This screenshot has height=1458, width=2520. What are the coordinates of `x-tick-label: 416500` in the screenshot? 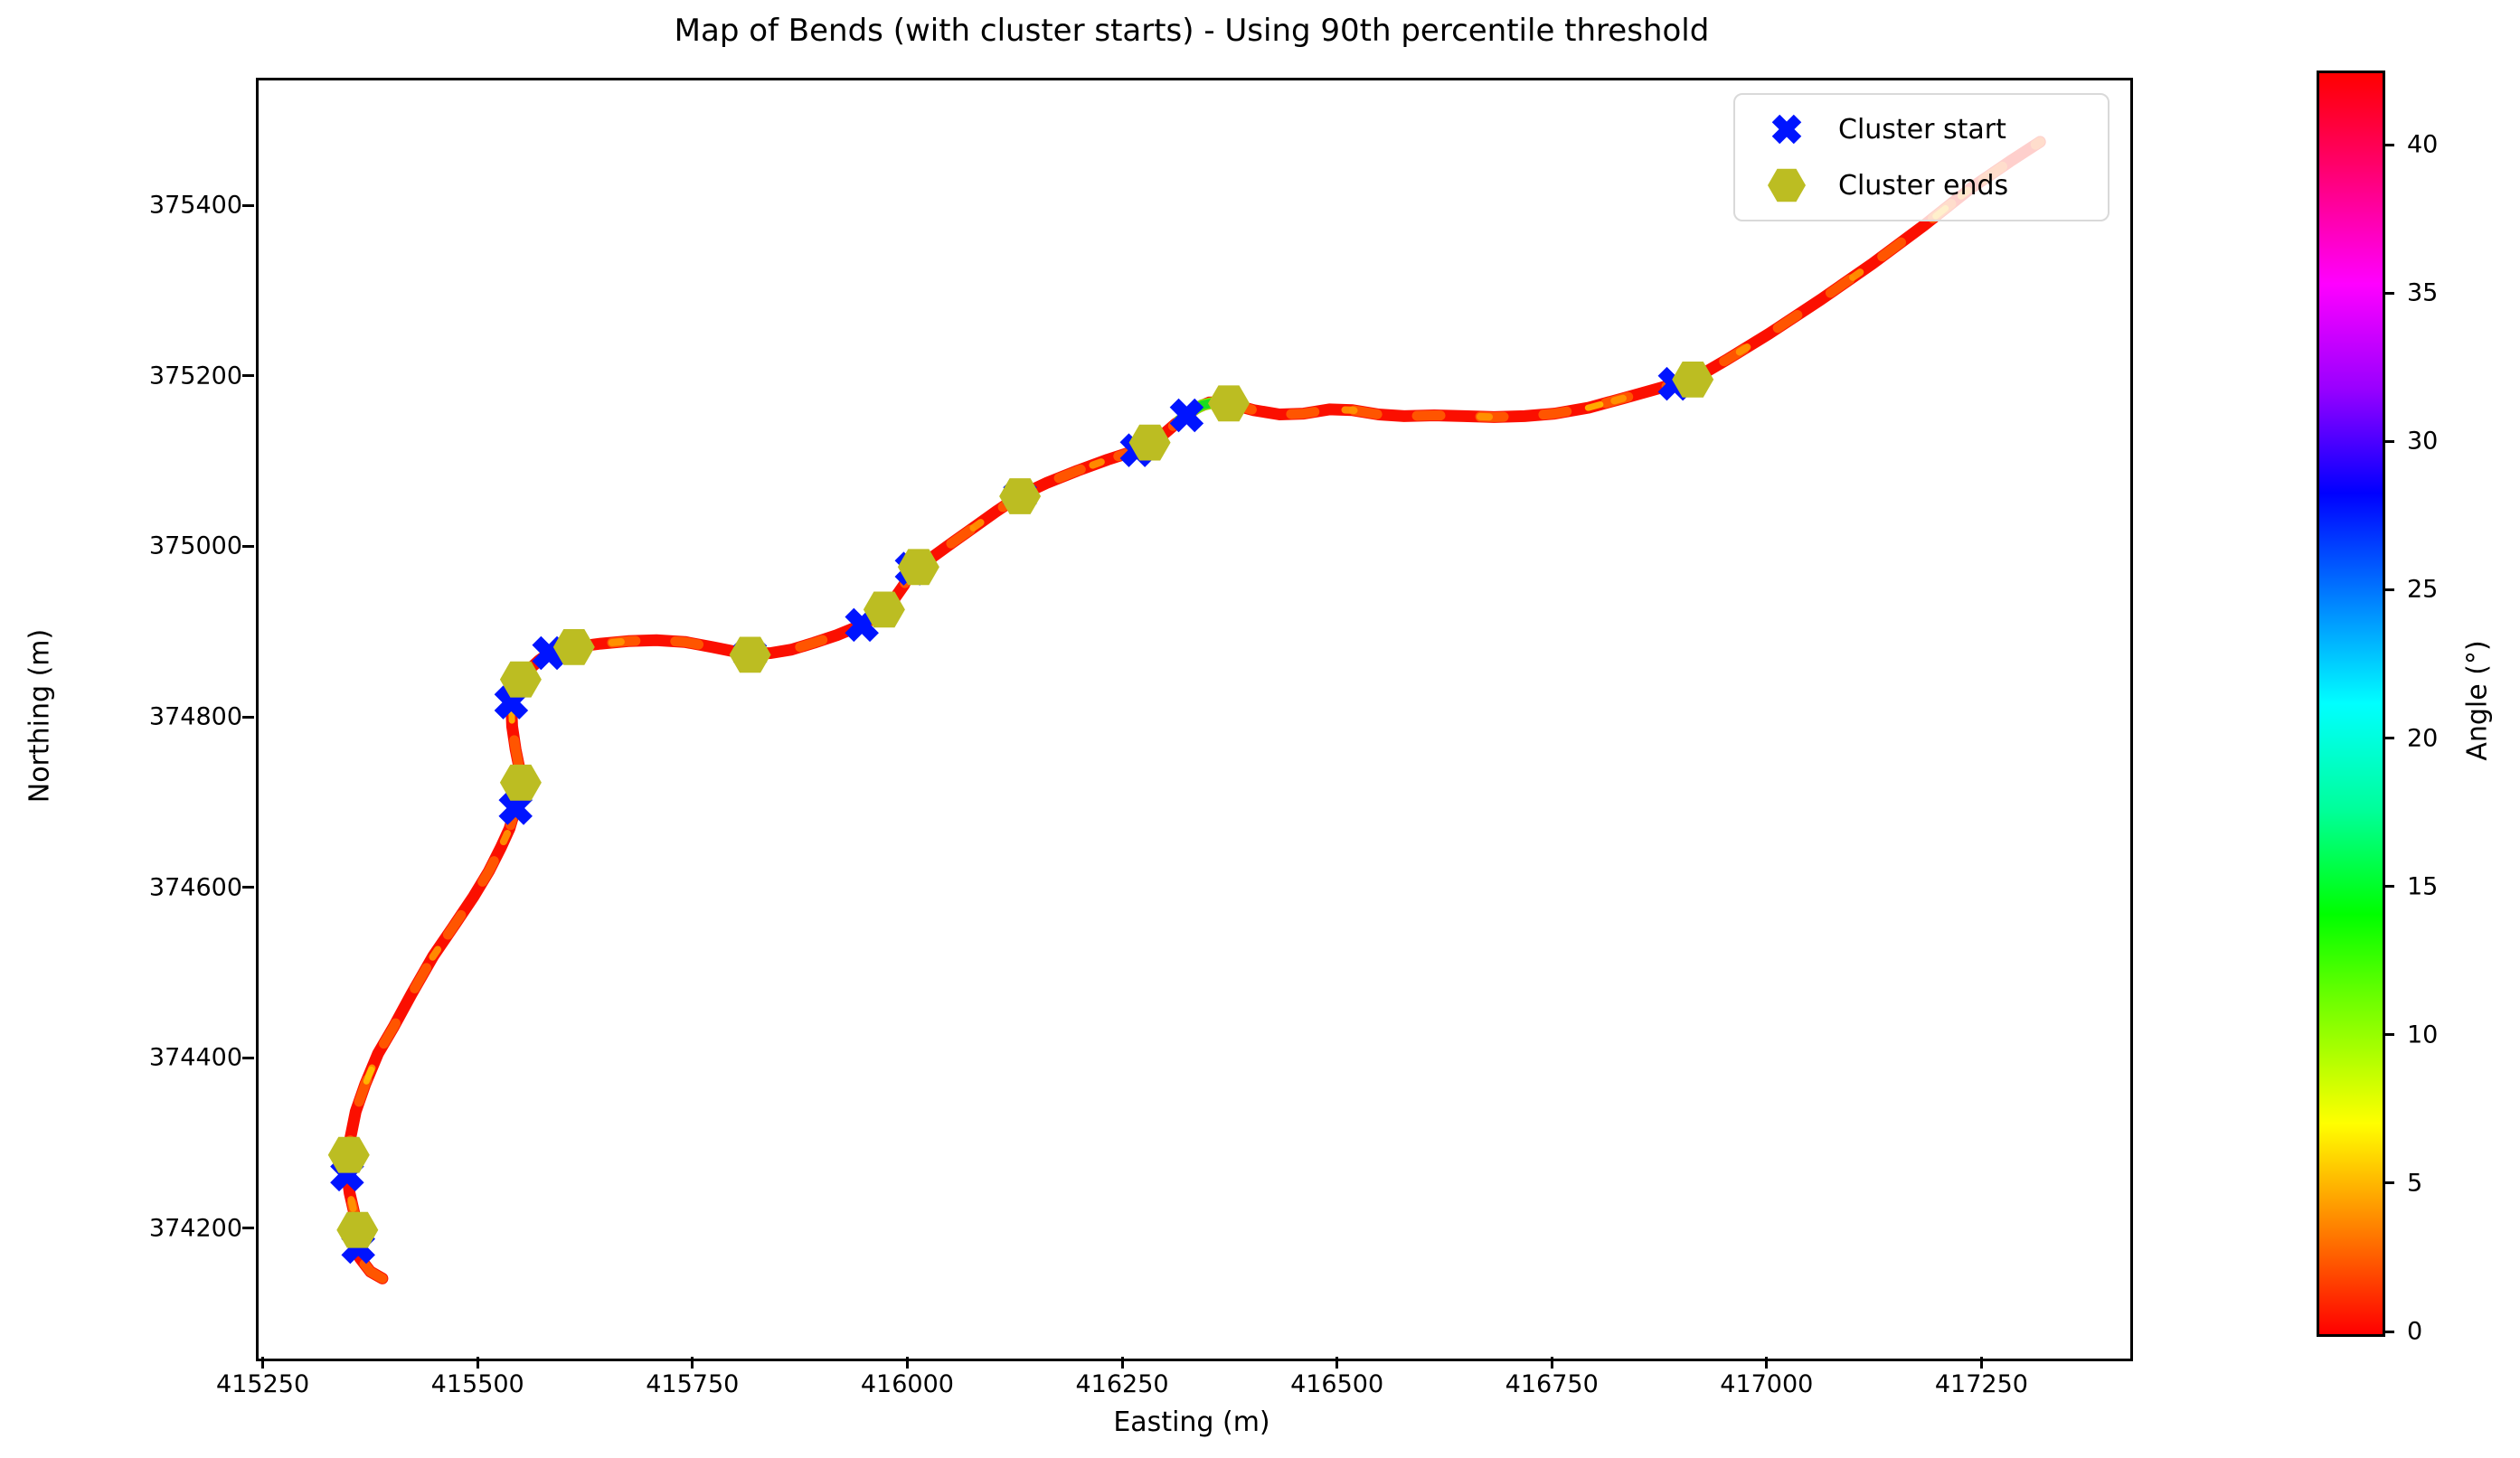 It's located at (1337, 1384).